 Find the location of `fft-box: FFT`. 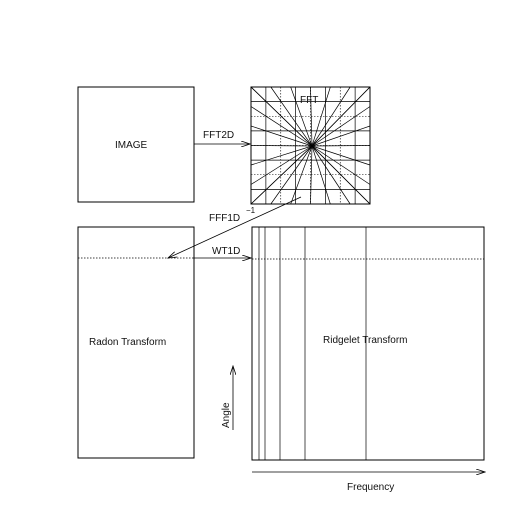

fft-box: FFT is located at coordinates (310, 145).